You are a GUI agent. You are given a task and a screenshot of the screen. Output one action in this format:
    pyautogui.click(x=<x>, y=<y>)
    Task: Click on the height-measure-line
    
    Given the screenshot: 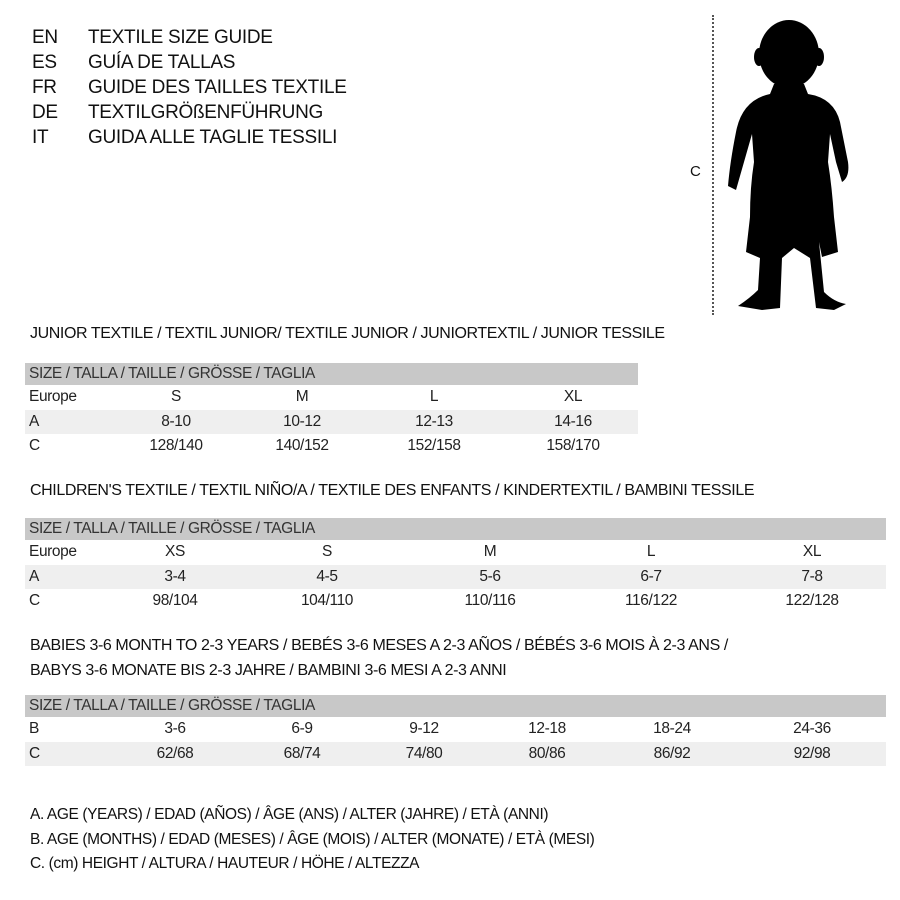 What is the action you would take?
    pyautogui.click(x=713, y=165)
    